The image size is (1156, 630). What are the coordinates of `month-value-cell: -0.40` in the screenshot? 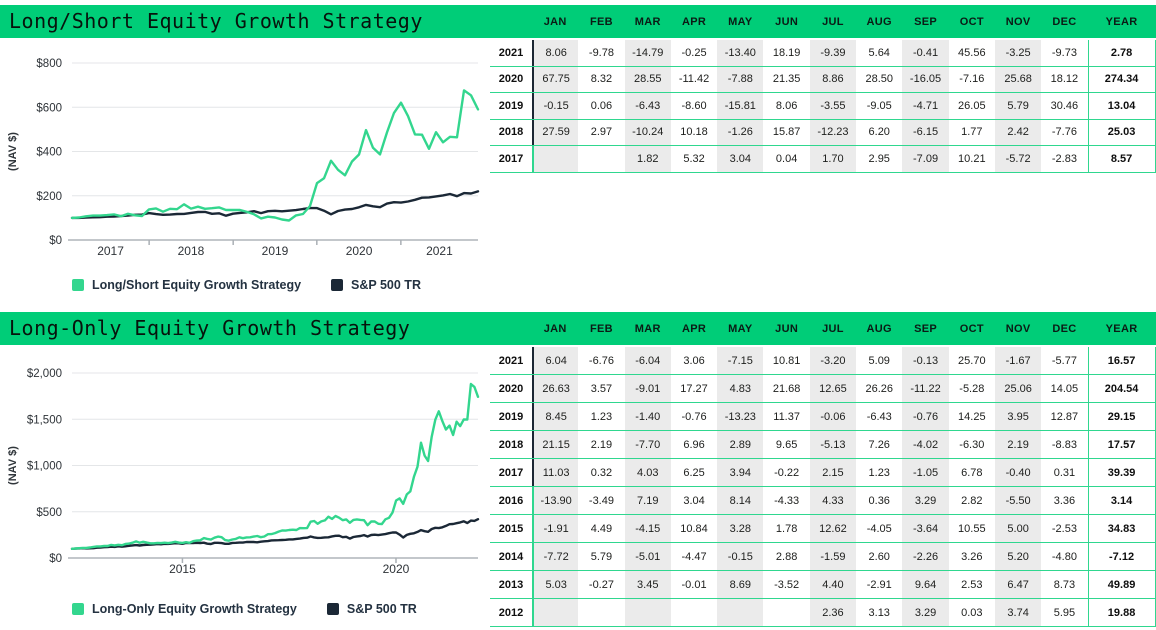 It's located at (1018, 472).